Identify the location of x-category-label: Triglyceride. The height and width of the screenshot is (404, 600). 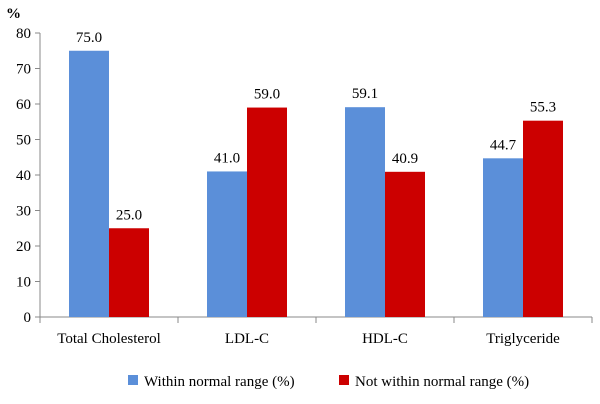
(523, 339).